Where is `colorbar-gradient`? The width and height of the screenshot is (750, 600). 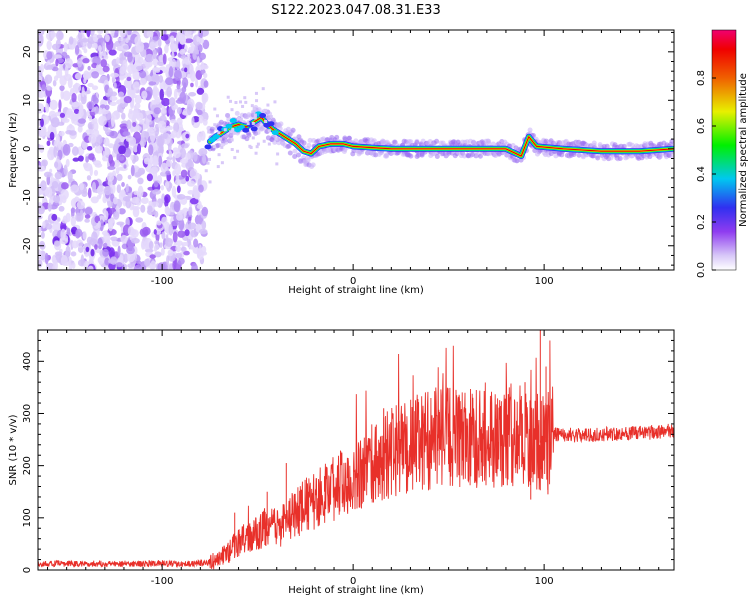
colorbar-gradient is located at coordinates (724, 150).